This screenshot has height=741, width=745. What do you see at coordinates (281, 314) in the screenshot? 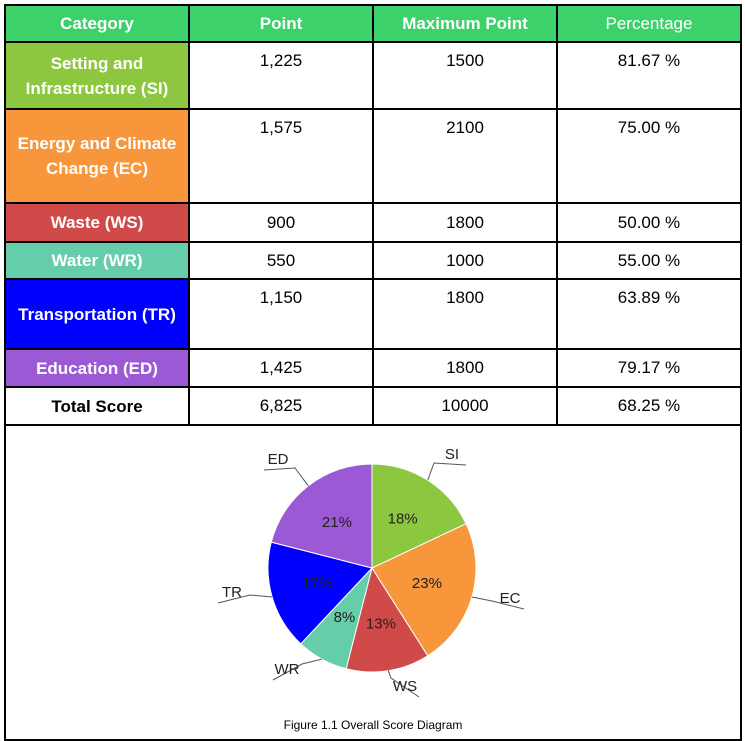
I see `value-cell: 1,150` at bounding box center [281, 314].